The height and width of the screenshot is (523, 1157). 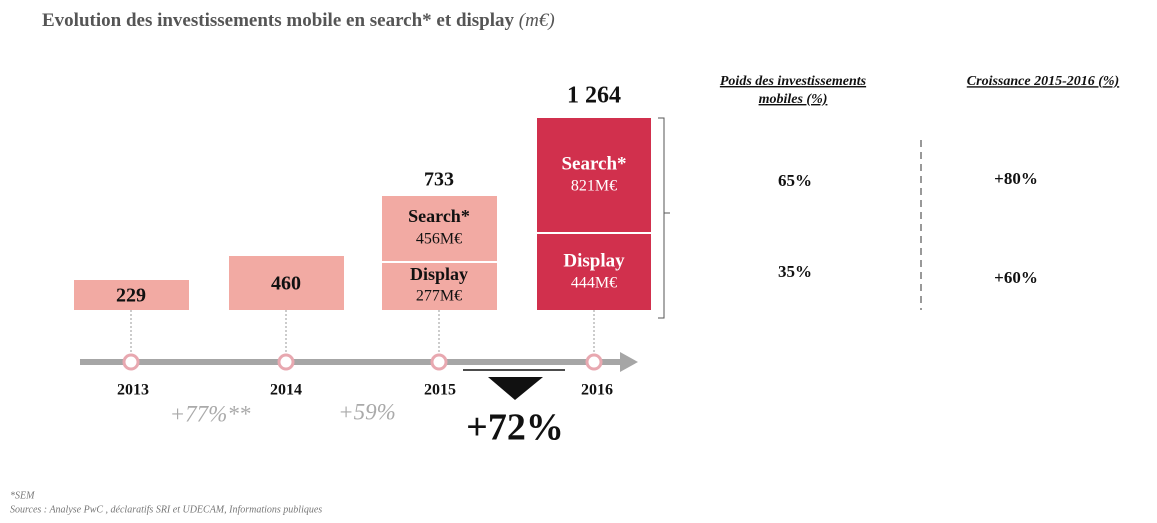 What do you see at coordinates (362, 332) in the screenshot?
I see `connectors` at bounding box center [362, 332].